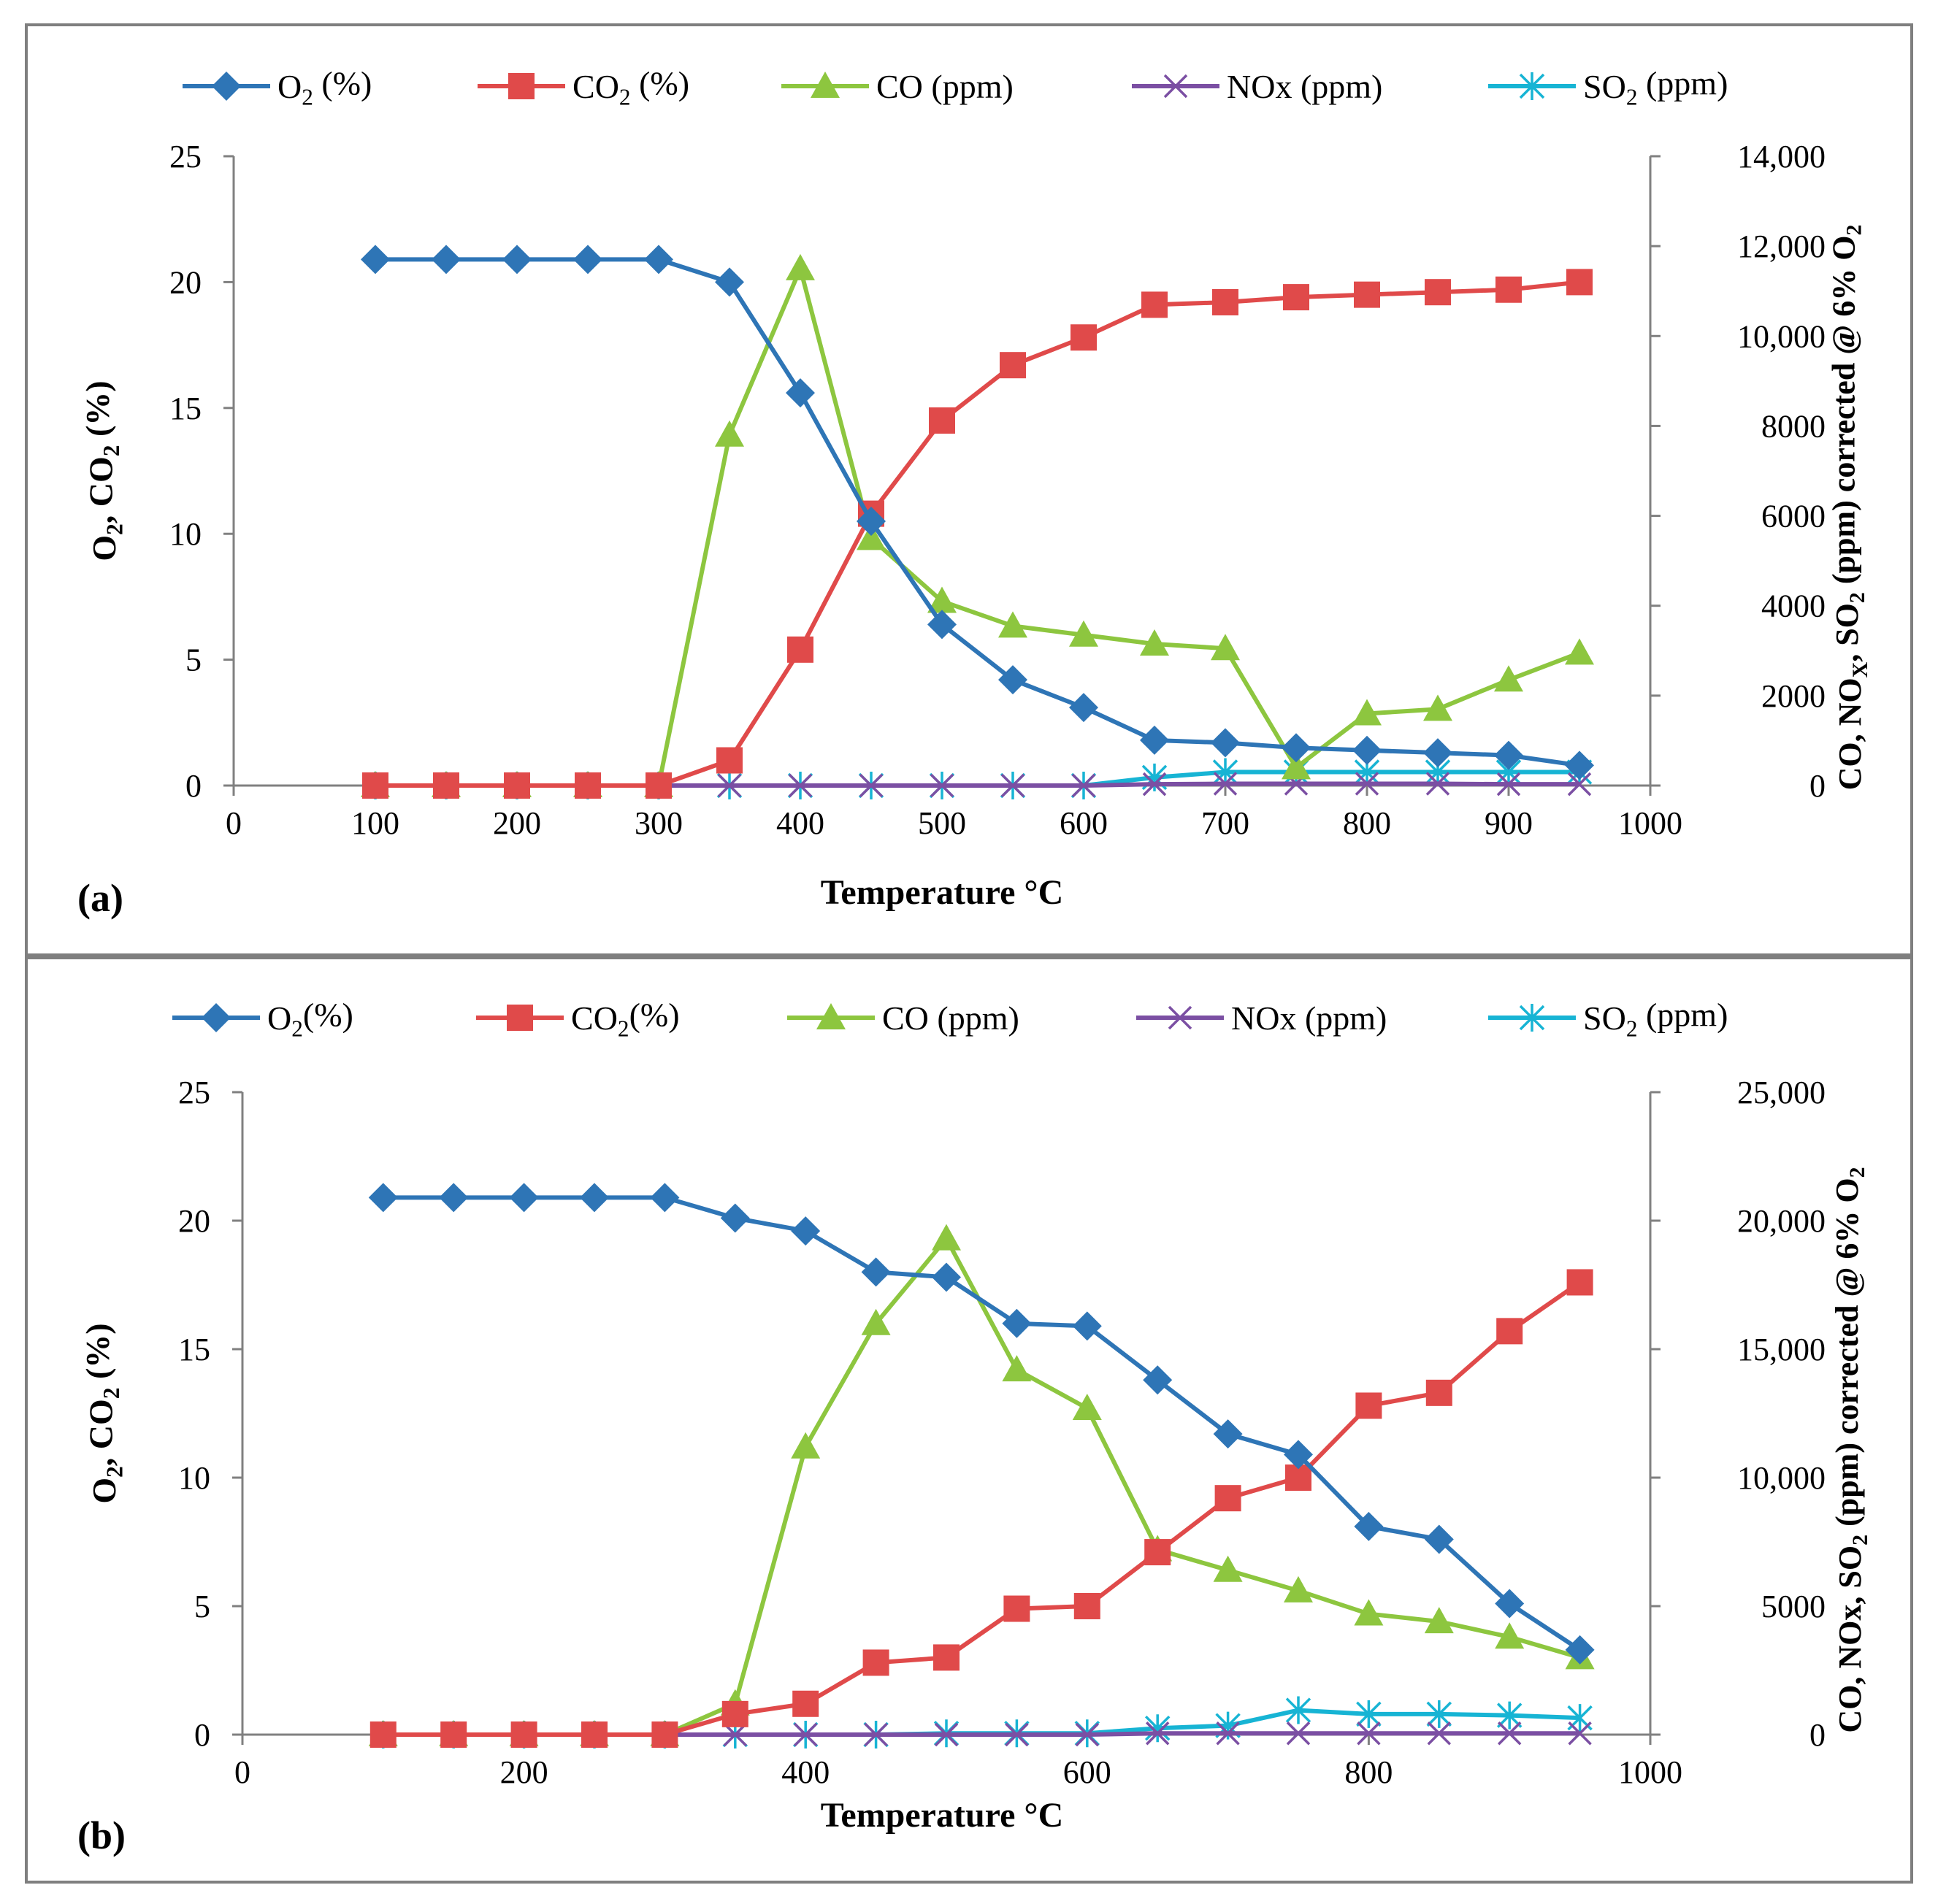 The height and width of the screenshot is (1904, 1938). What do you see at coordinates (942, 892) in the screenshot?
I see `x-axis-title: Temperature °C` at bounding box center [942, 892].